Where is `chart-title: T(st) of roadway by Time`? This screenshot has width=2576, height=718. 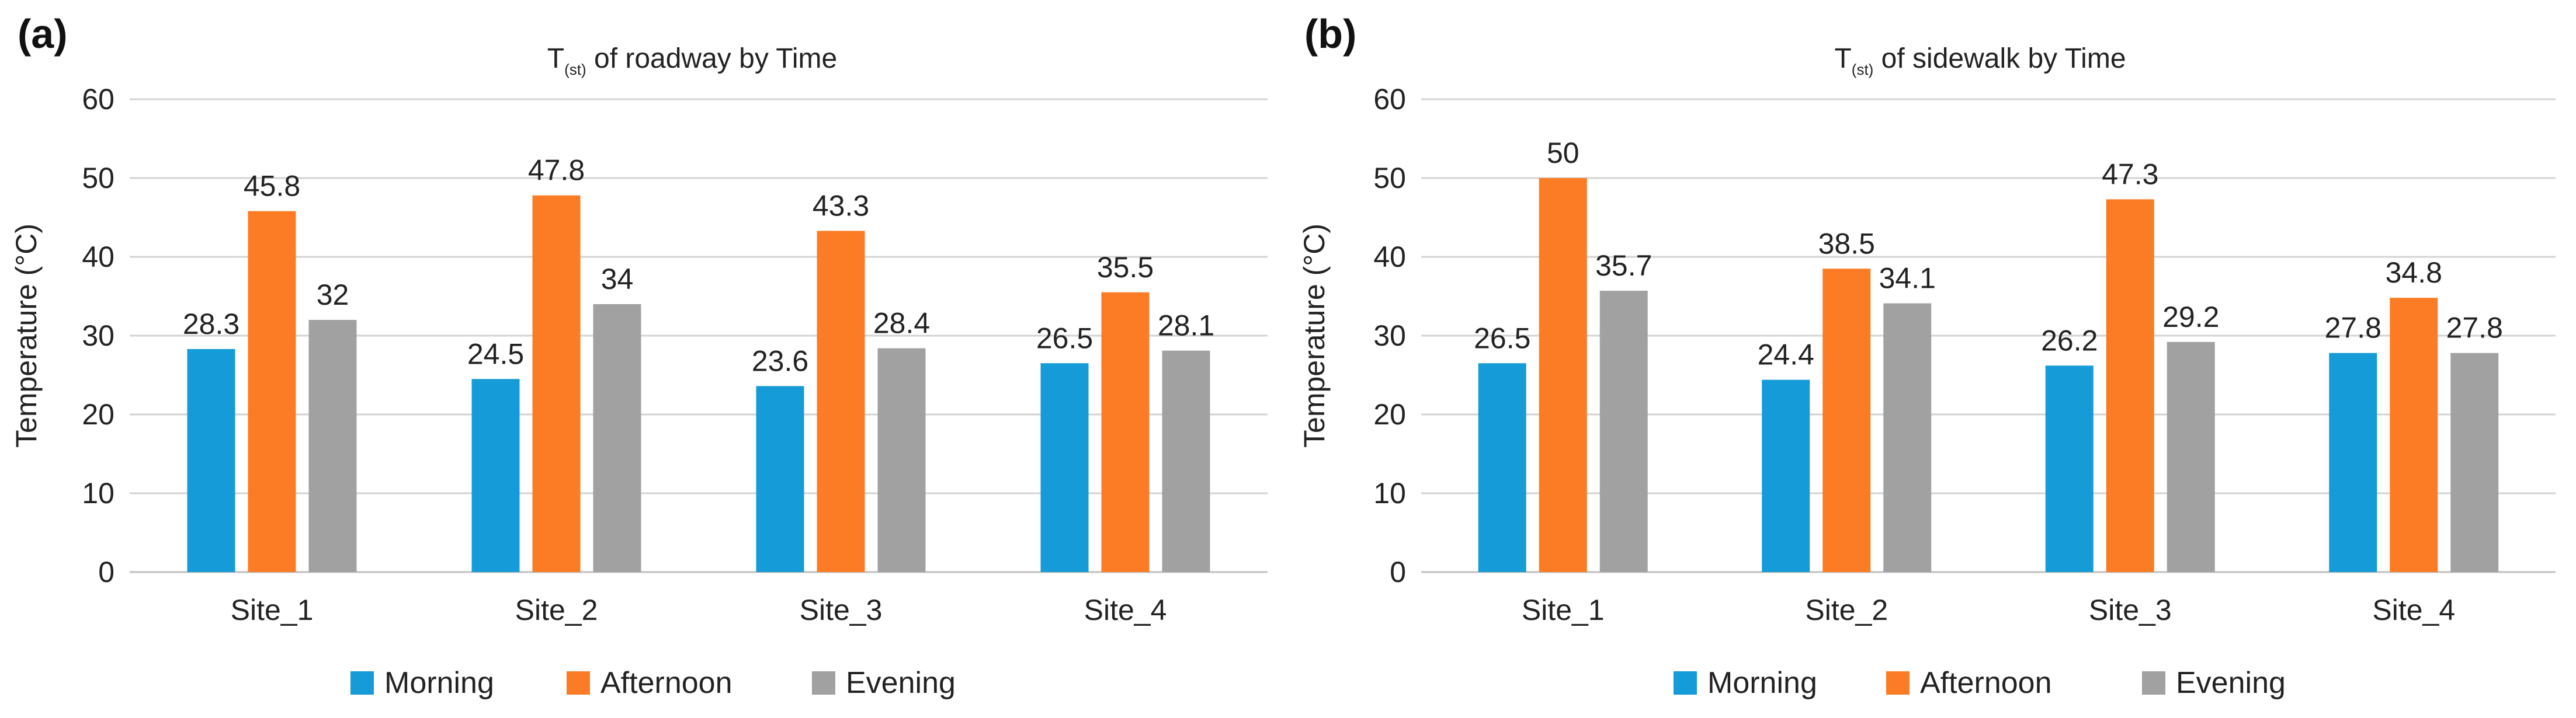
chart-title: T(st) of roadway by Time is located at coordinates (692, 60).